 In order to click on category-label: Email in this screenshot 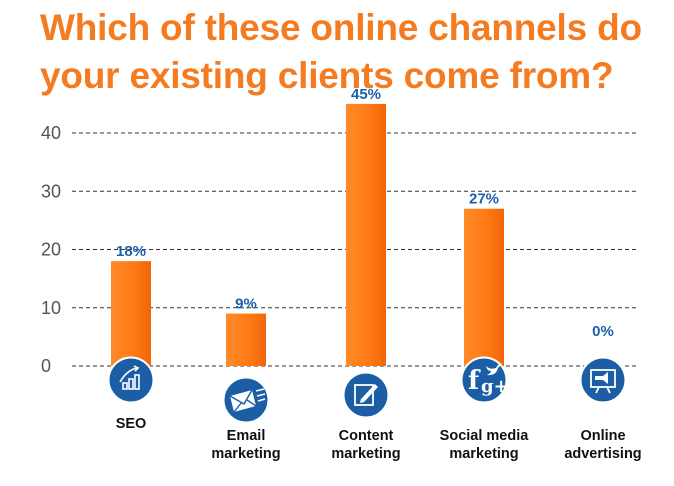, I will do `click(246, 436)`.